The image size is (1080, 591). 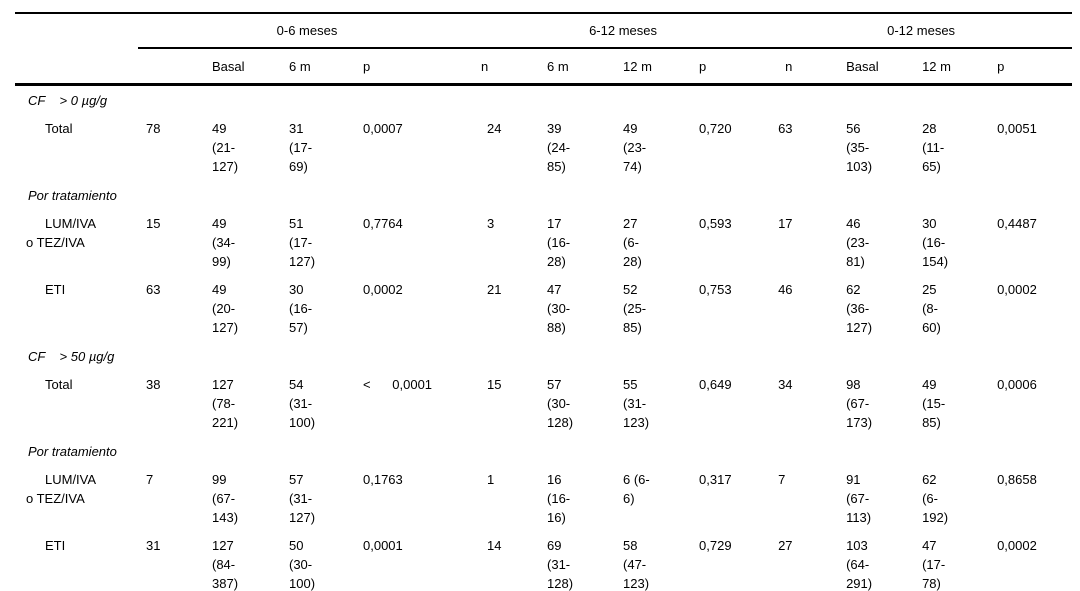 What do you see at coordinates (859, 564) in the screenshot?
I see `table-cell: 103 (64- 291)` at bounding box center [859, 564].